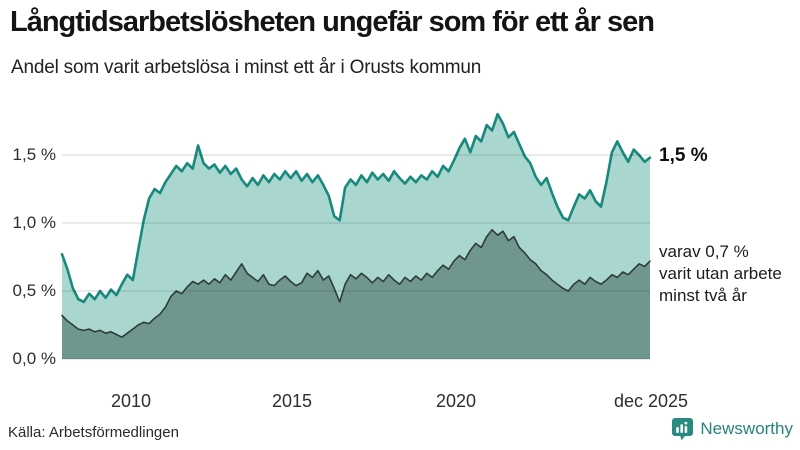 Image resolution: width=800 pixels, height=450 pixels. I want to click on y-axis-tick: 0,0 %, so click(34, 358).